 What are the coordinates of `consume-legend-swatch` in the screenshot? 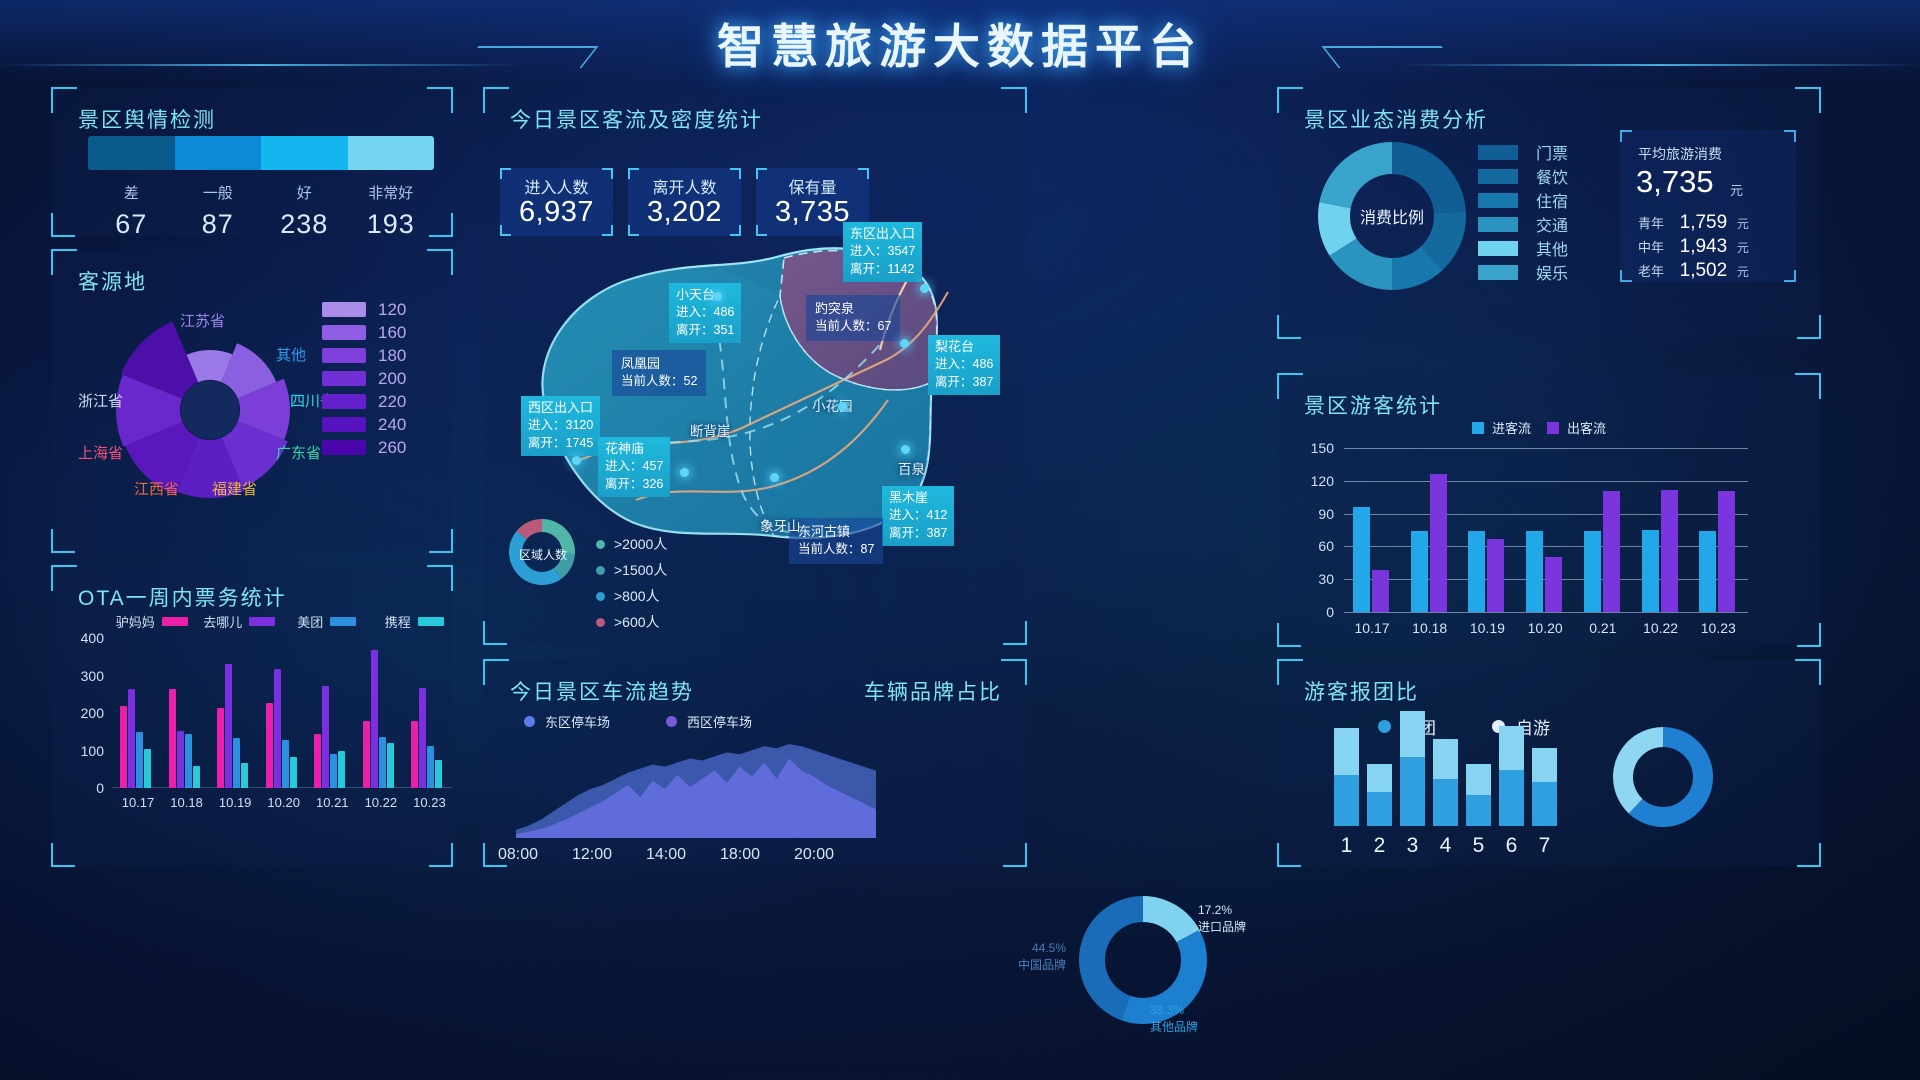 It's located at (1498, 176).